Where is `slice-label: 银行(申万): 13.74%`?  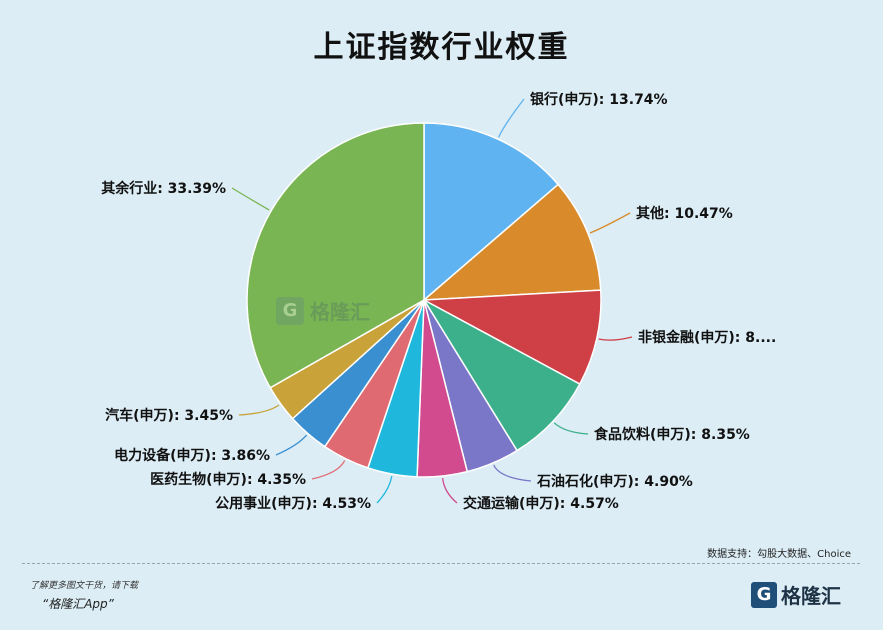 slice-label: 银行(申万): 13.74% is located at coordinates (599, 99).